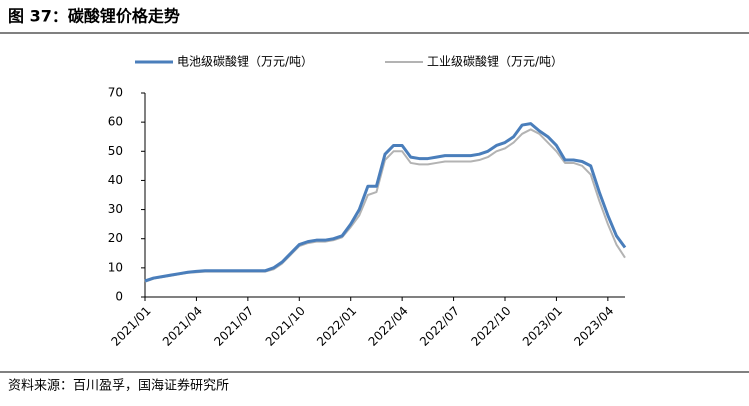 This screenshot has height=406, width=749. Describe the element at coordinates (388, 326) in the screenshot. I see `x-tick-label: 2022/04` at that location.